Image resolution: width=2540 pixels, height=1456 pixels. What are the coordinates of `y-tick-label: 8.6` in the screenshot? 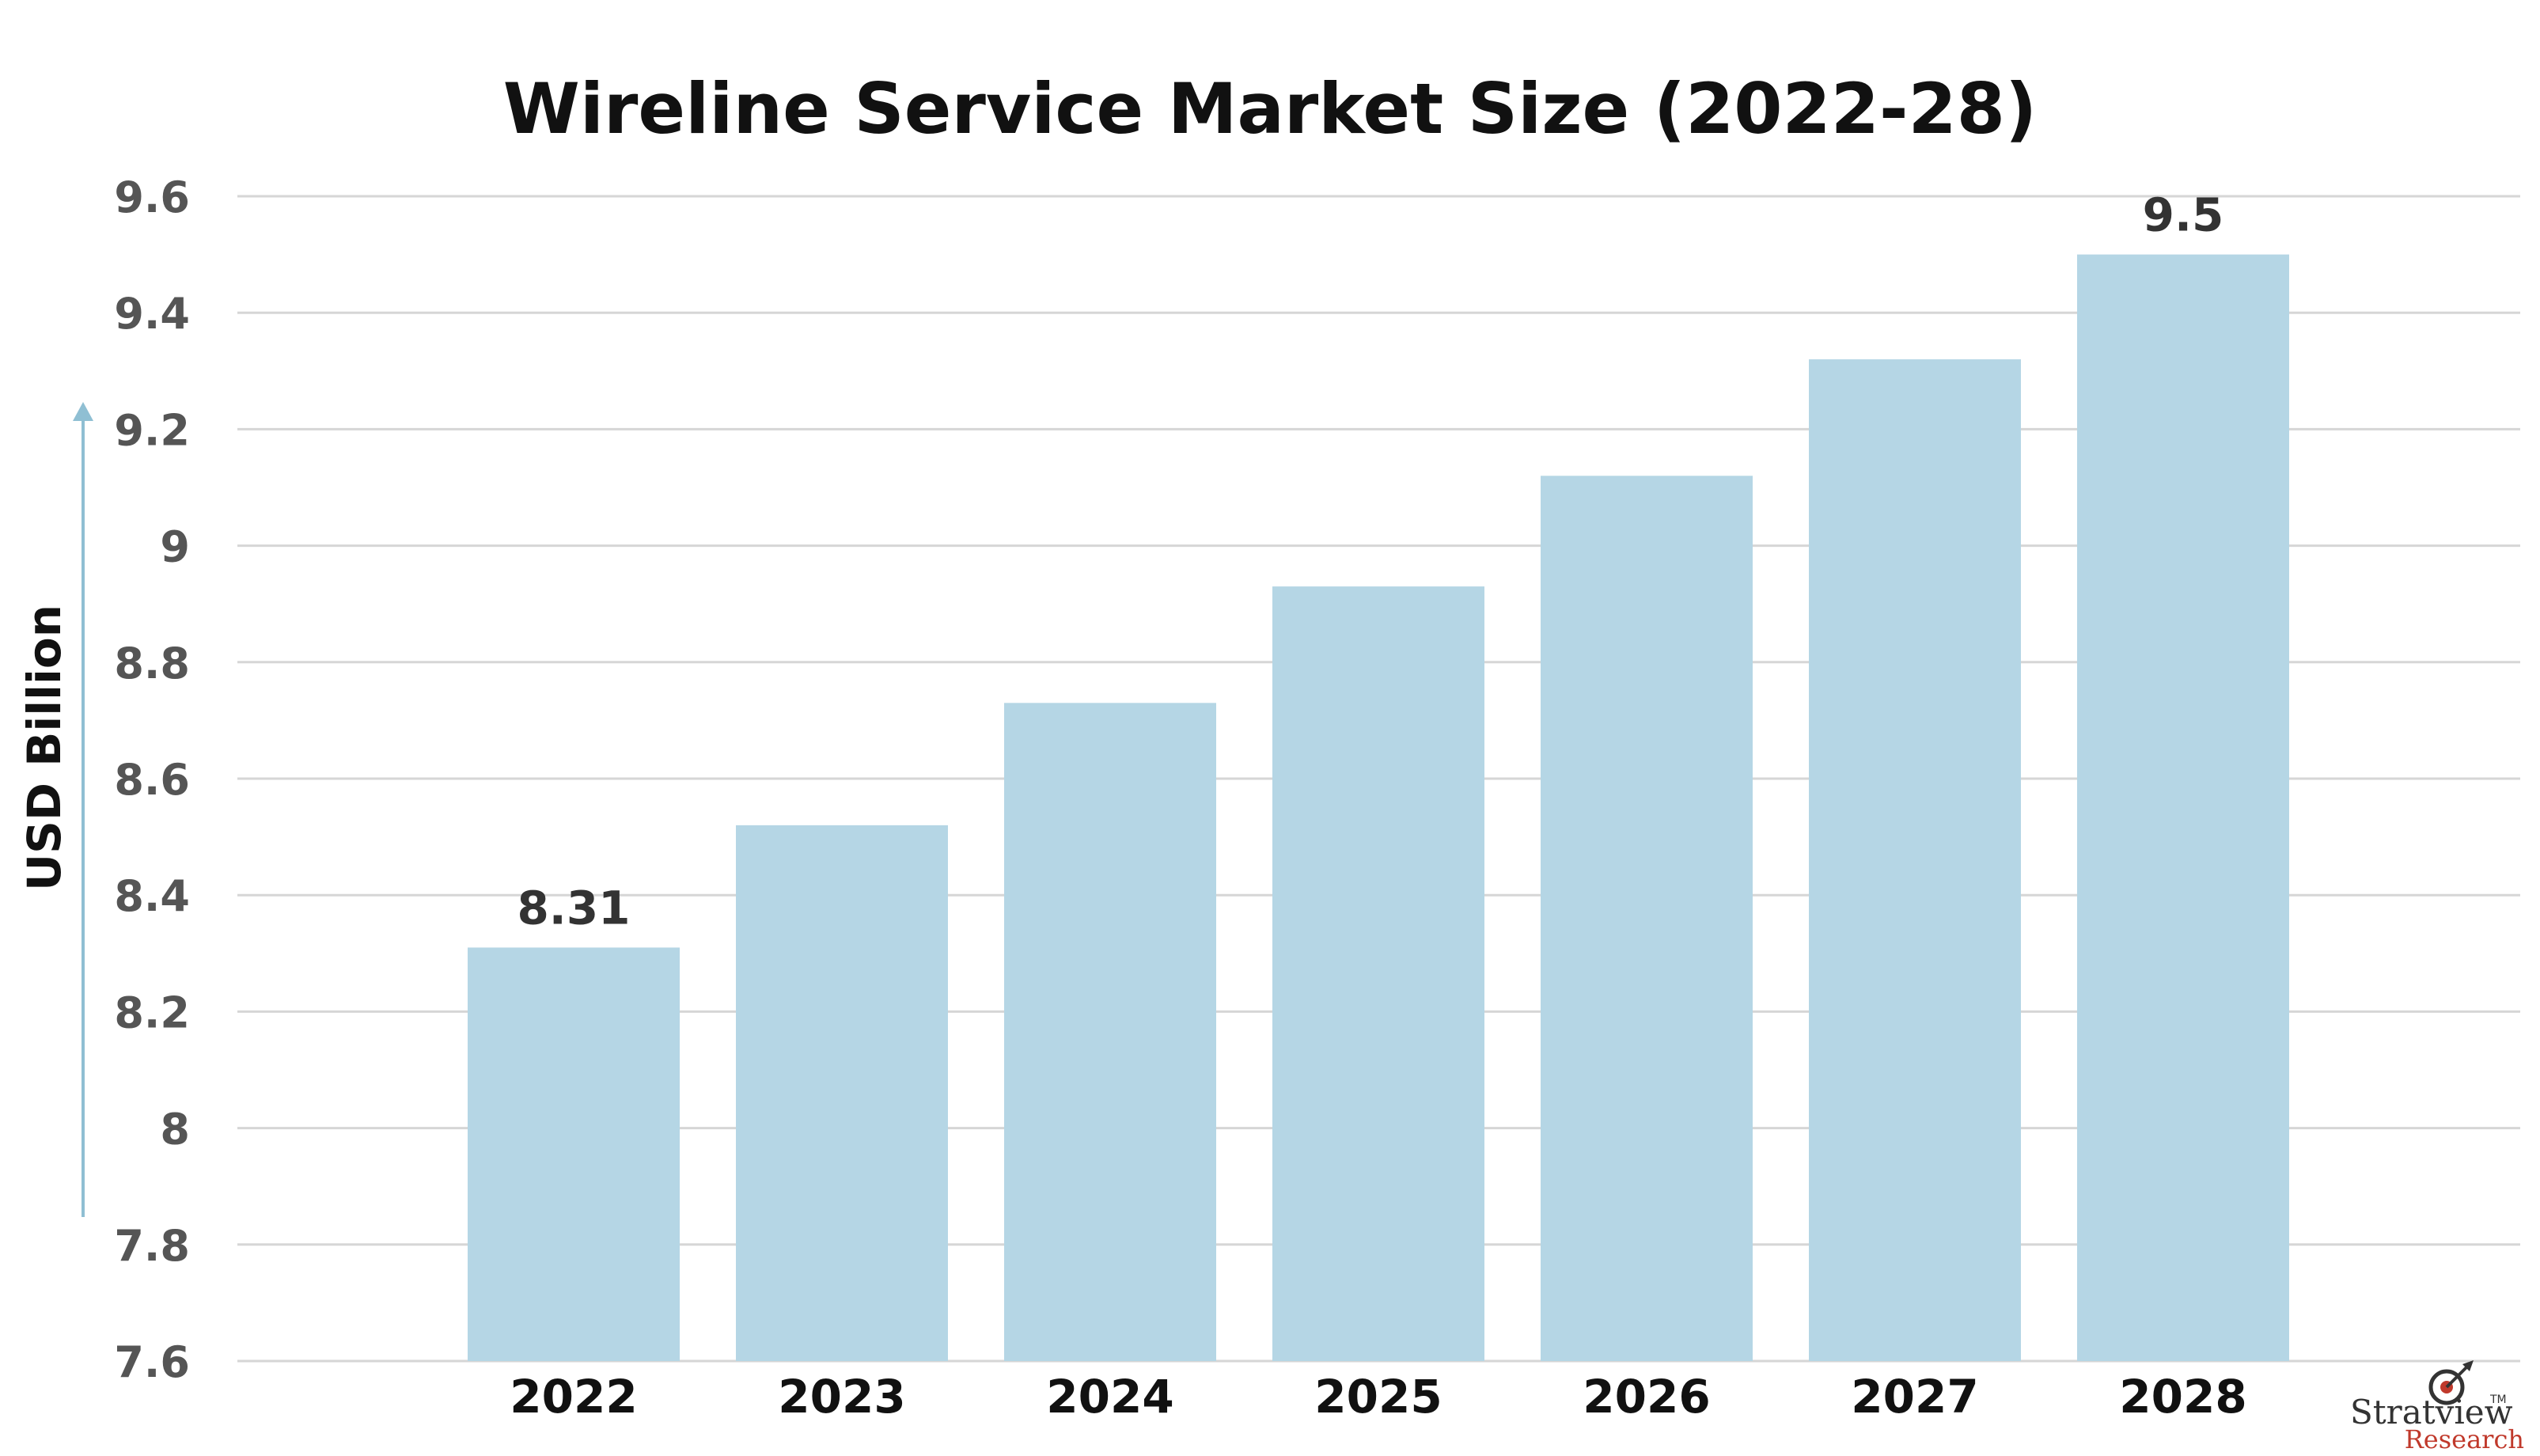 It's located at (152, 780).